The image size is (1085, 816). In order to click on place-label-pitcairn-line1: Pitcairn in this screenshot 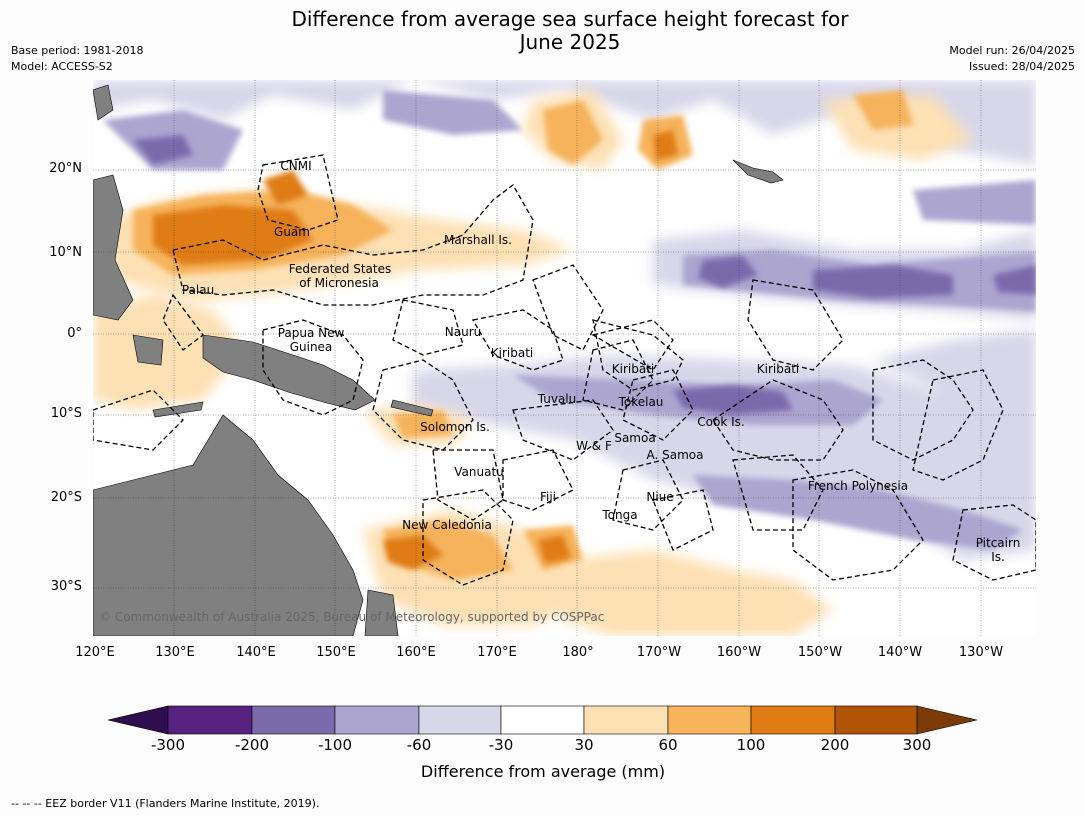, I will do `click(998, 543)`.